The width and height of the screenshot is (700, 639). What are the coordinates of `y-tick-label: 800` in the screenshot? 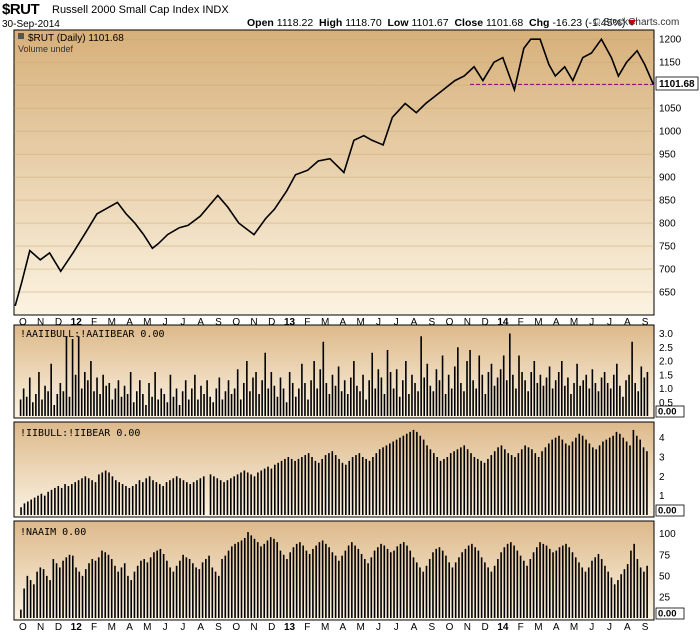 It's located at (667, 224).